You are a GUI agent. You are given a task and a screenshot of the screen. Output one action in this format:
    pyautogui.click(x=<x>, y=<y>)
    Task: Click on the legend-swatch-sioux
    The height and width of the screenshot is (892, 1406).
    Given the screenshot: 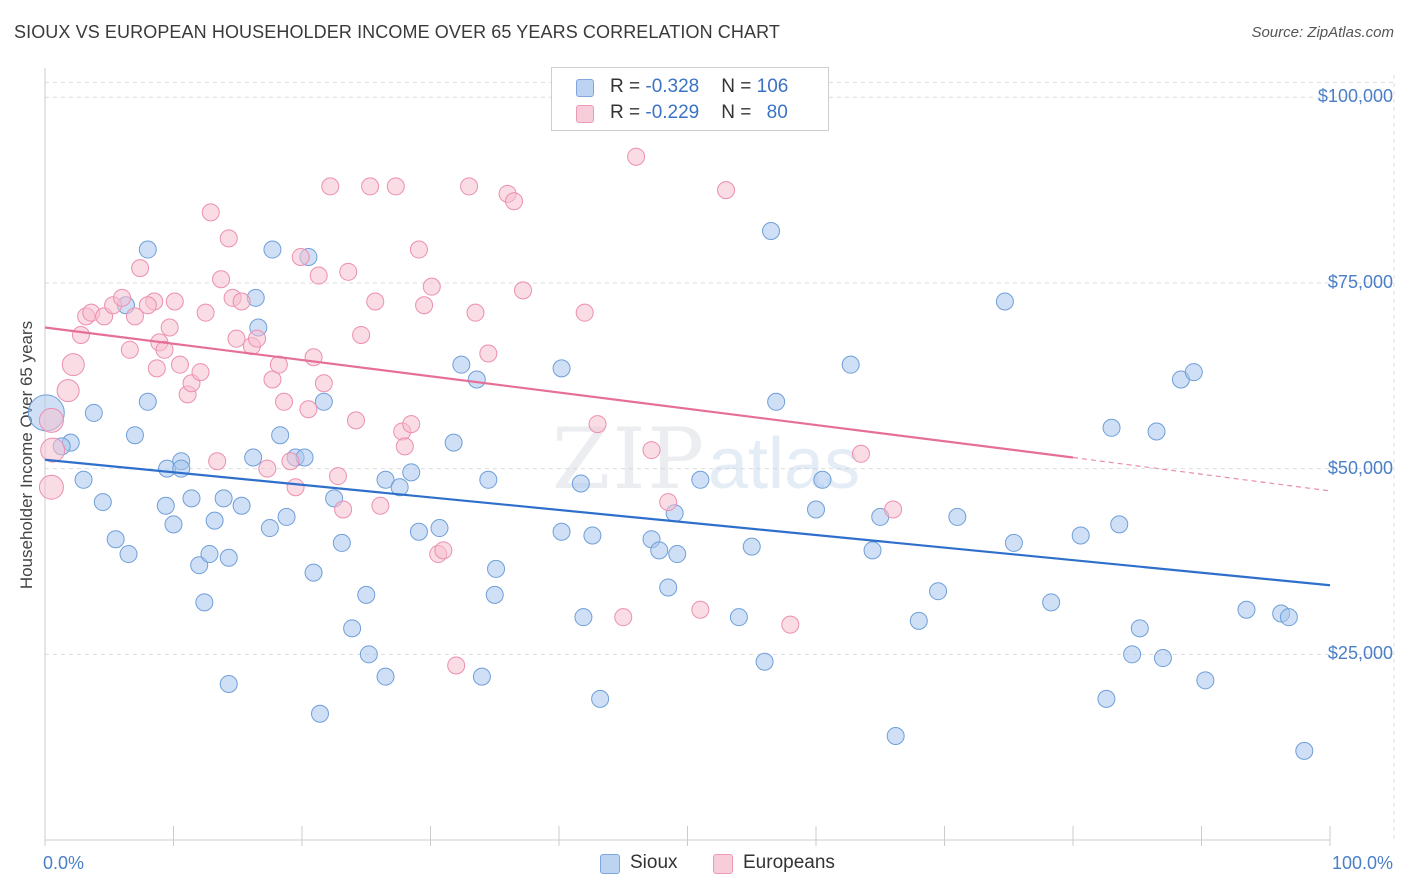 What is the action you would take?
    pyautogui.click(x=585, y=88)
    